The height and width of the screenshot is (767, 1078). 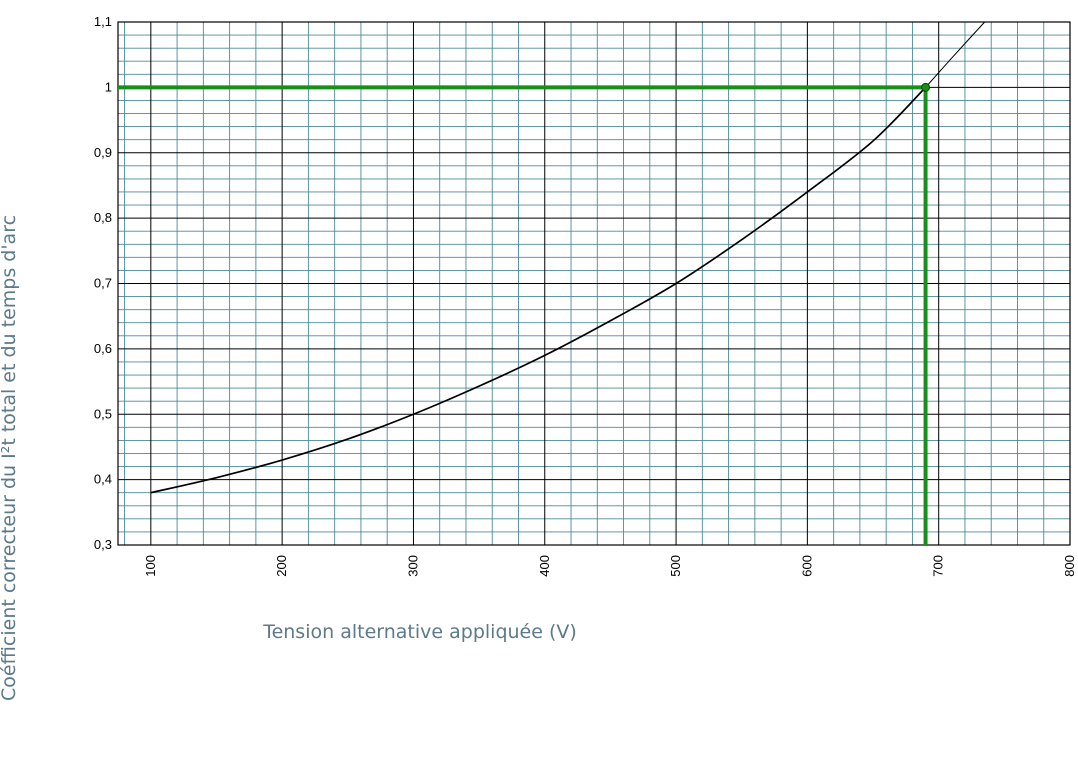 What do you see at coordinates (926, 87) in the screenshot?
I see `highlight-point` at bounding box center [926, 87].